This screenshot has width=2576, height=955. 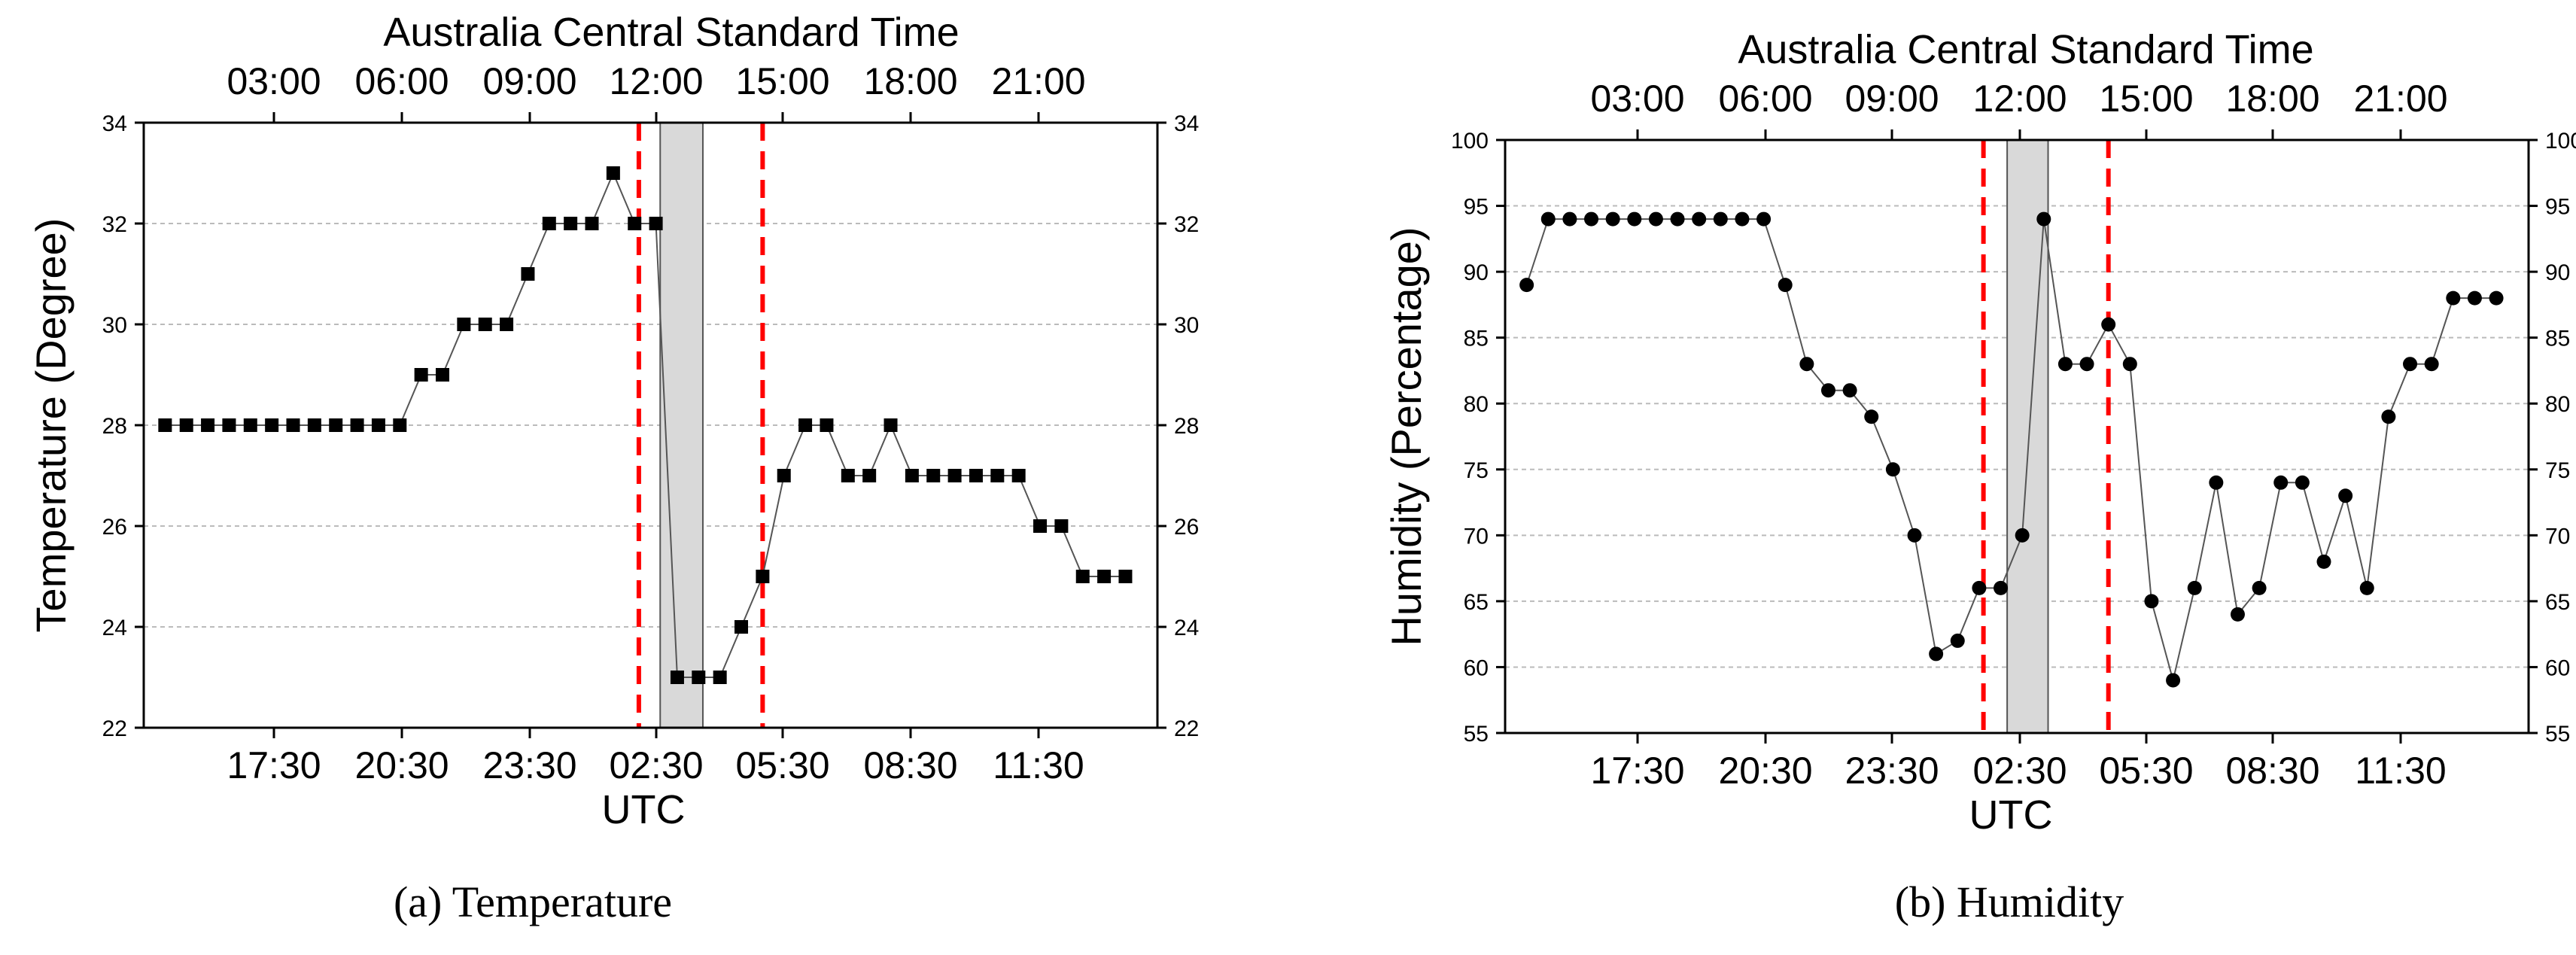 I want to click on y-tick-label-left: 75, so click(x=1476, y=471).